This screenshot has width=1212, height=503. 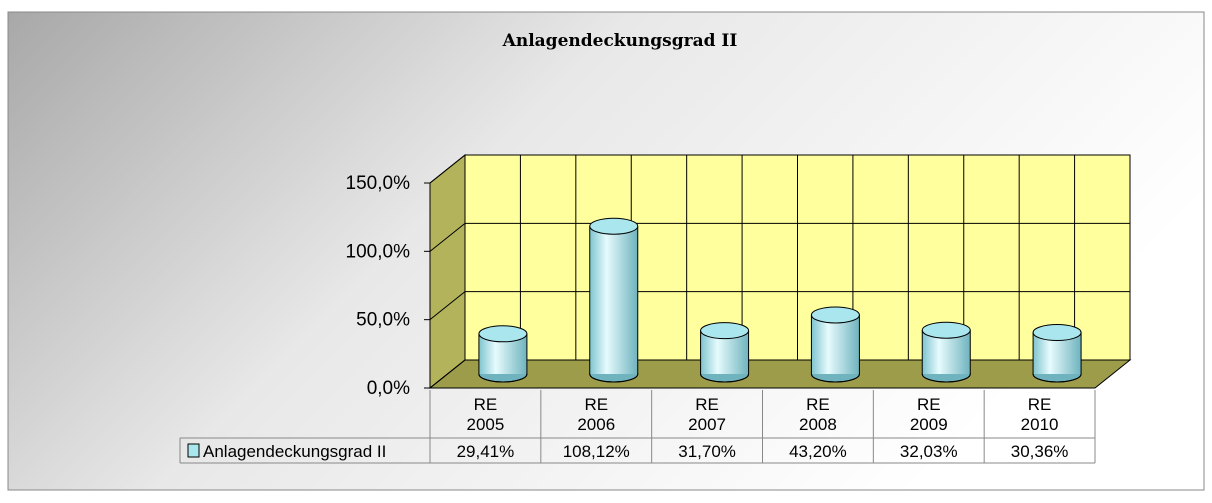 What do you see at coordinates (383, 320) in the screenshot?
I see `y-tick-label: 50,0%` at bounding box center [383, 320].